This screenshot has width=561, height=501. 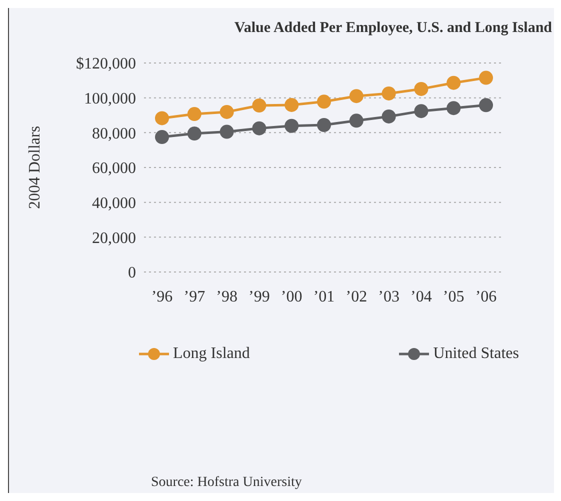 What do you see at coordinates (114, 169) in the screenshot?
I see `y-tick-label: 60,000` at bounding box center [114, 169].